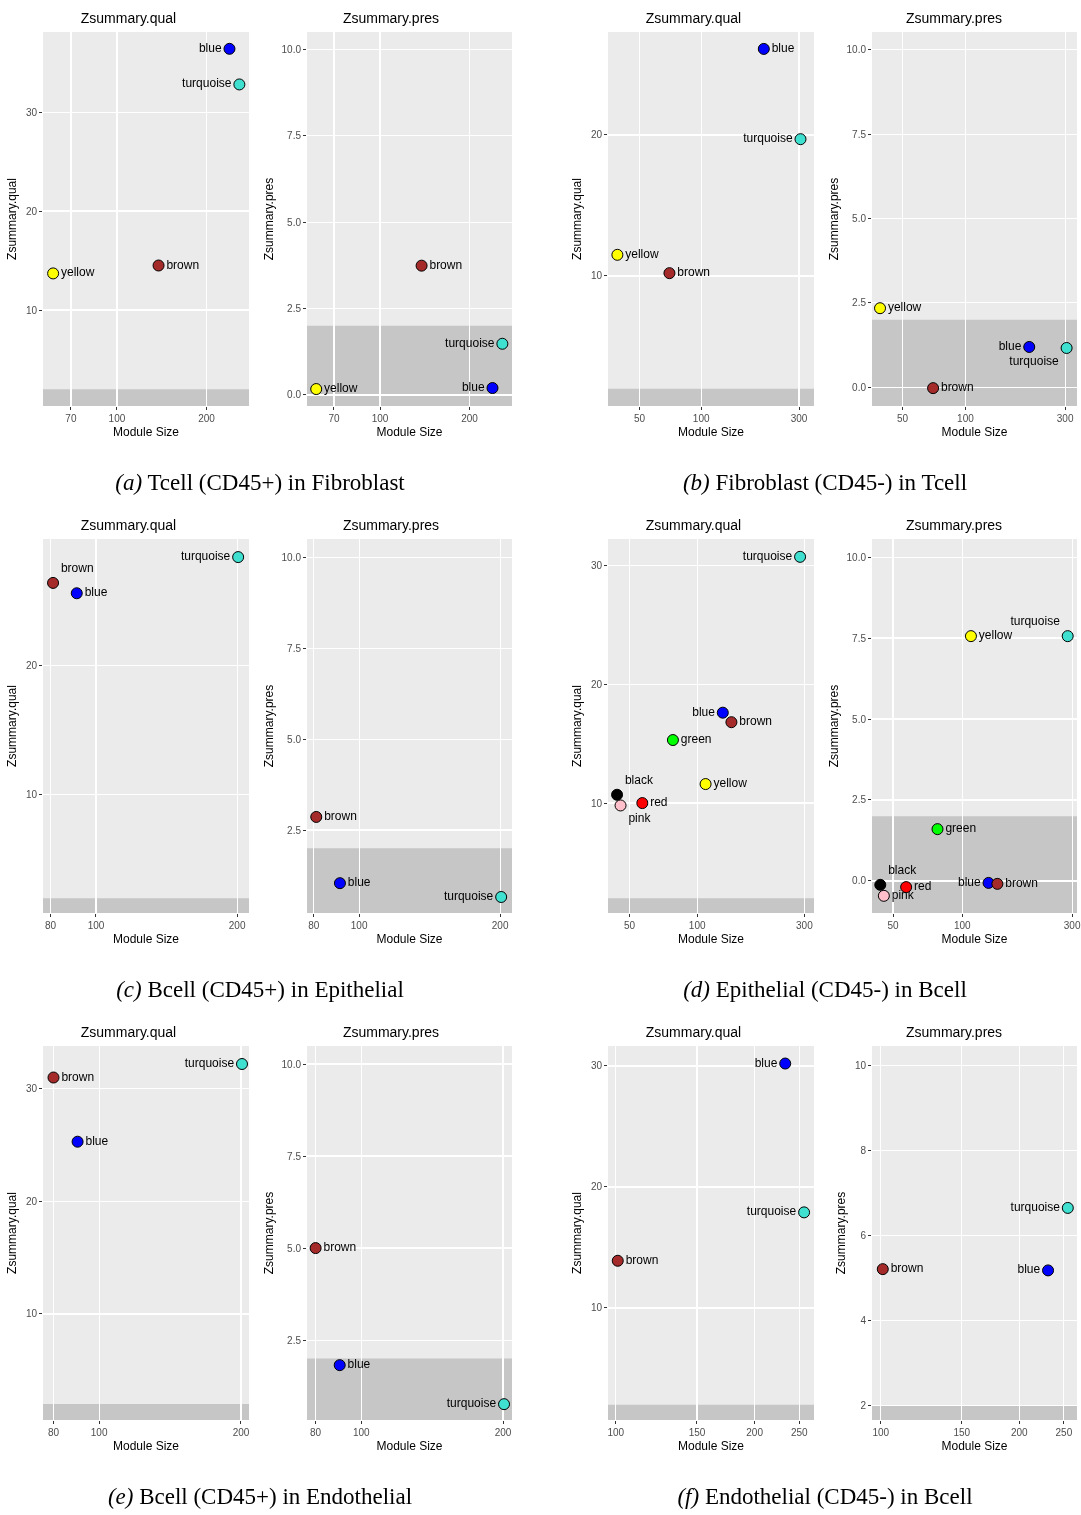 This screenshot has width=1081, height=1515. I want to click on series-label: red, so click(659, 802).